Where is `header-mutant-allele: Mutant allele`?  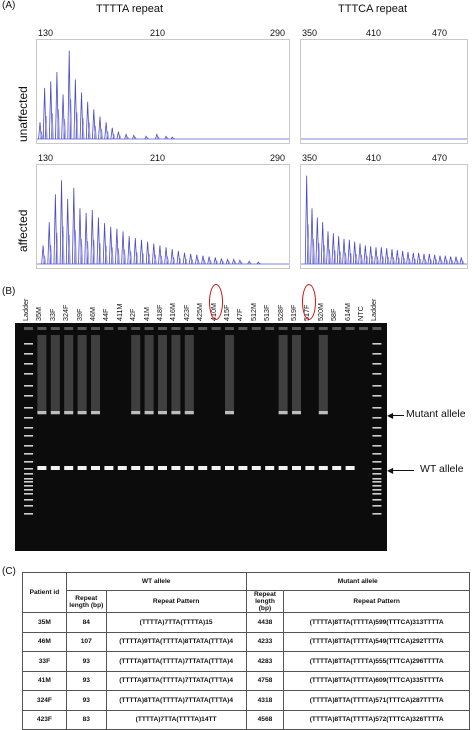 header-mutant-allele: Mutant allele is located at coordinates (358, 581).